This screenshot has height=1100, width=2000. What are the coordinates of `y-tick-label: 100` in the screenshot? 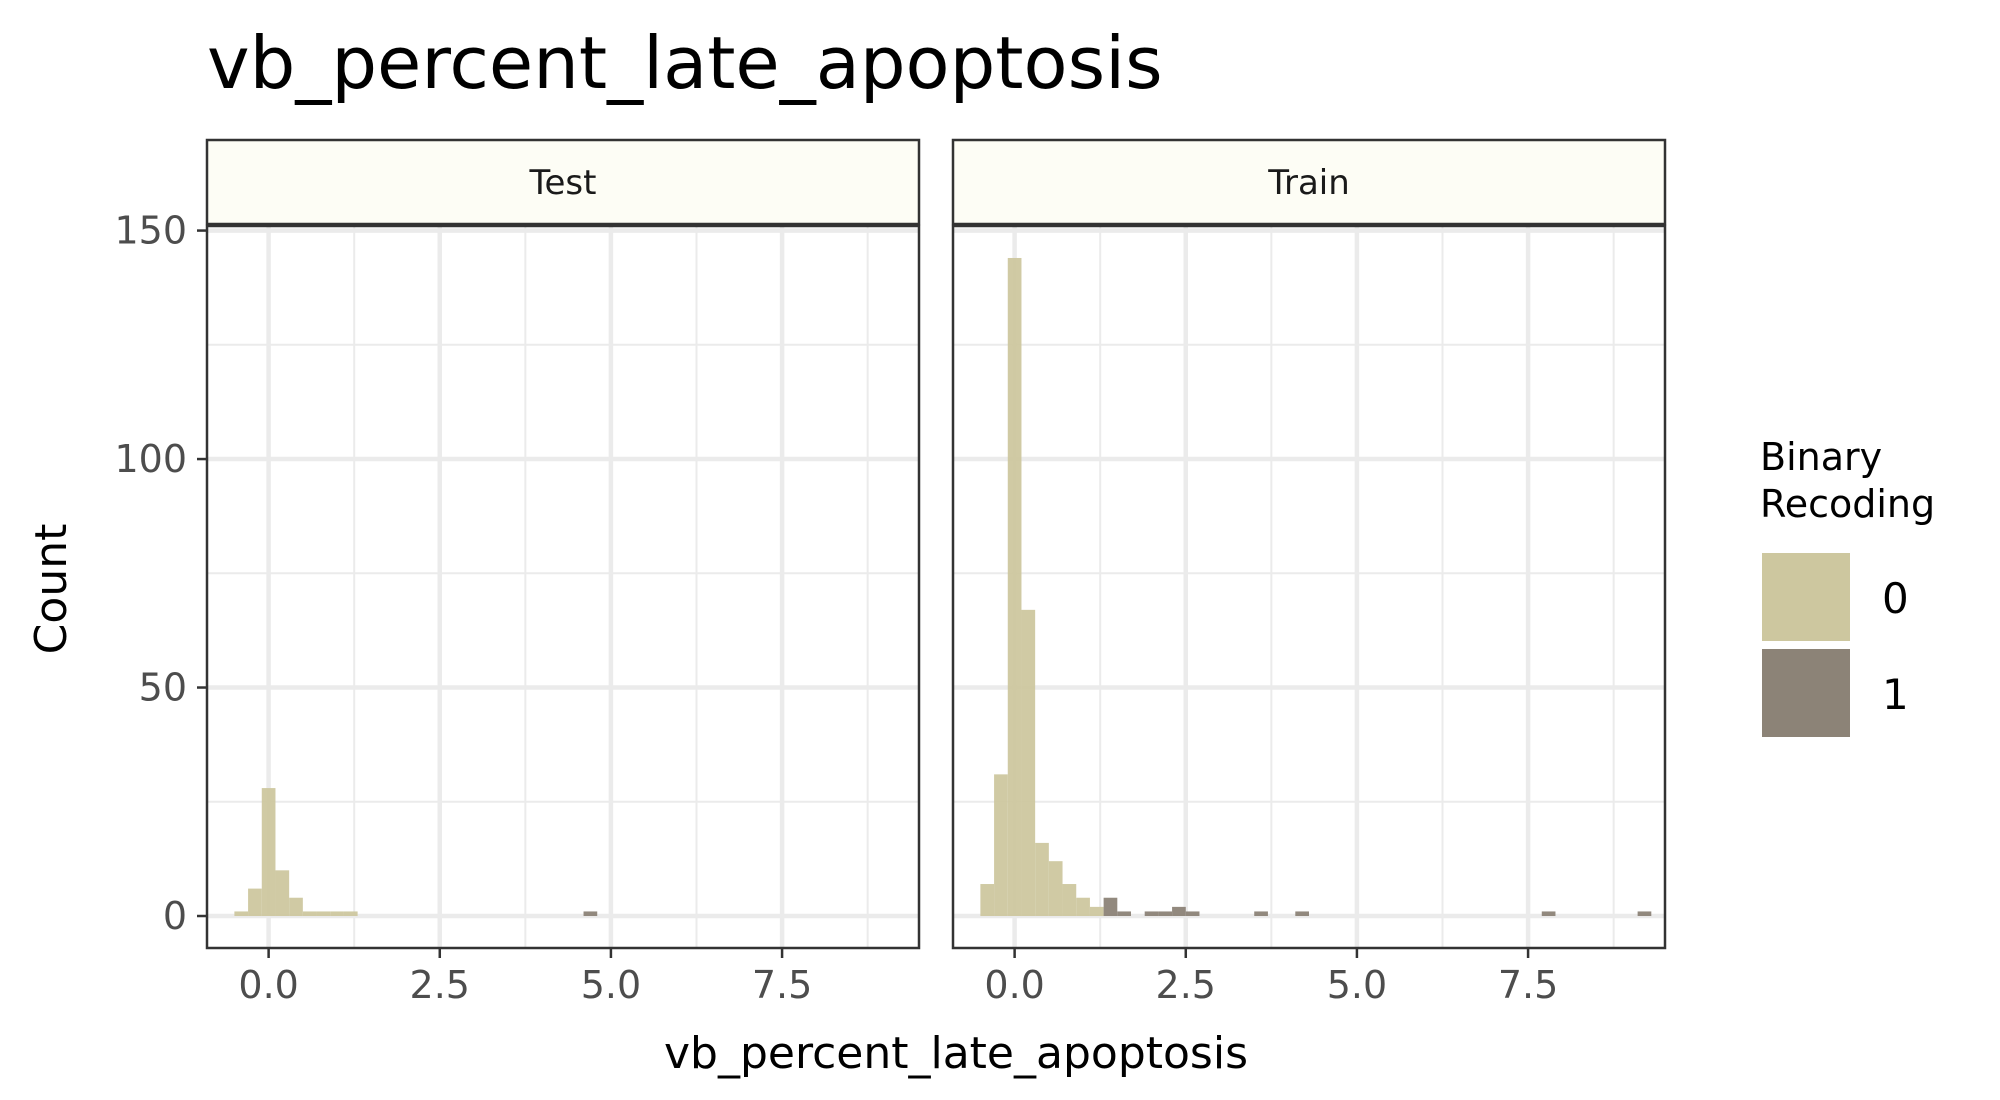 It's located at (150, 459).